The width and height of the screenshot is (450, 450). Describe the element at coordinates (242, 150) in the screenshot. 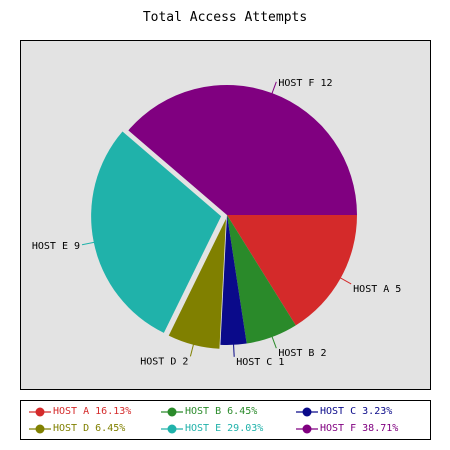

I see `pie-slice-host-f` at that location.